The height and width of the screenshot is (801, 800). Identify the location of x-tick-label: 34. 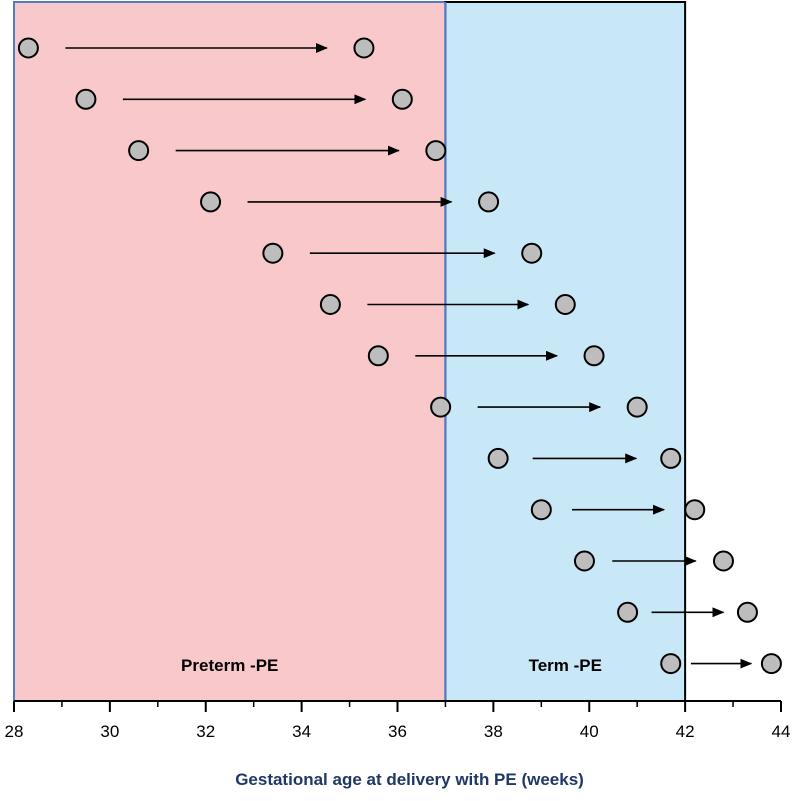
(301, 731).